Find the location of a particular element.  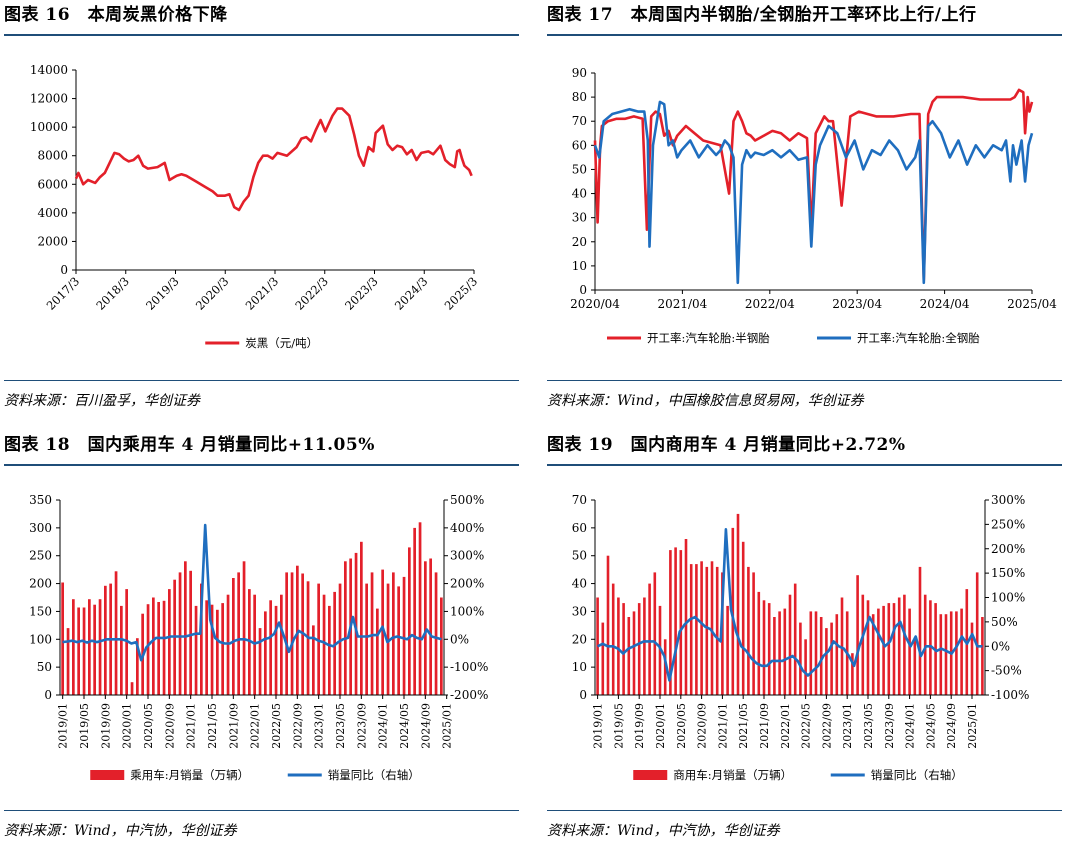

x-tick-label: 2020/3 is located at coordinates (212, 293).